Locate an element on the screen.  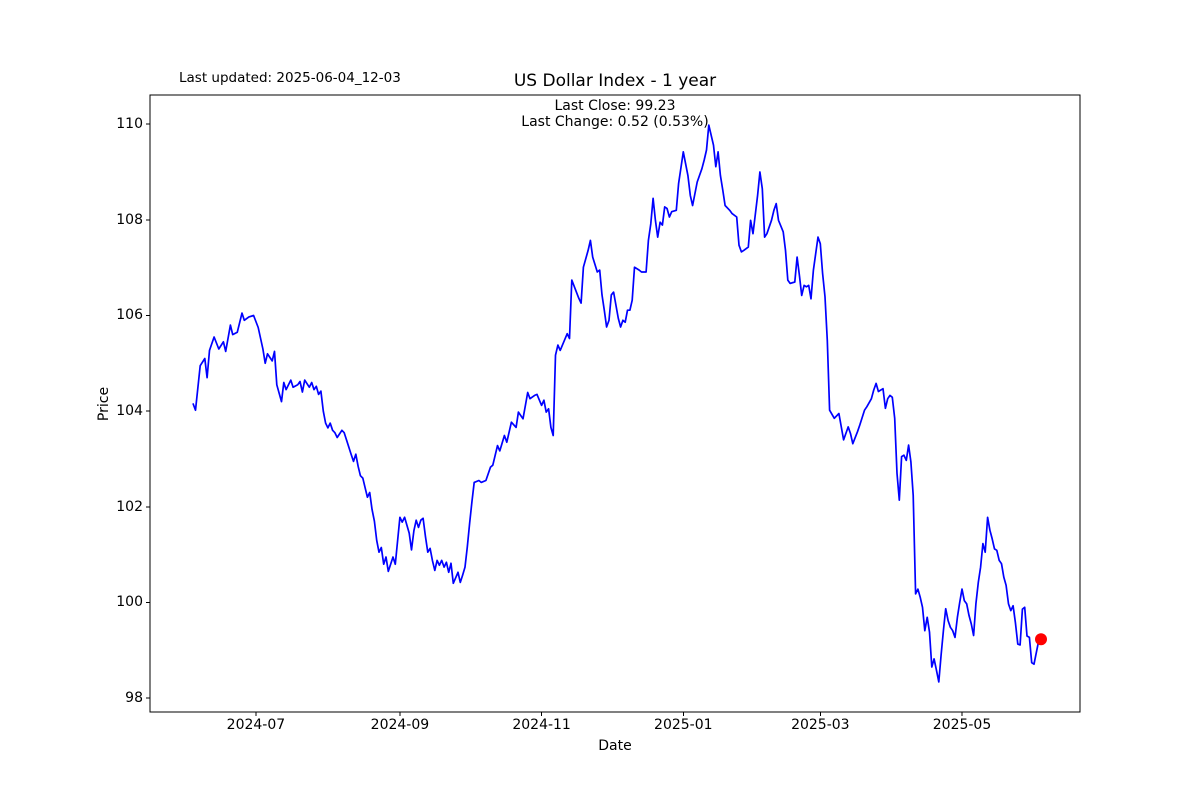
y-tick-label: 102 is located at coordinates (129, 506).